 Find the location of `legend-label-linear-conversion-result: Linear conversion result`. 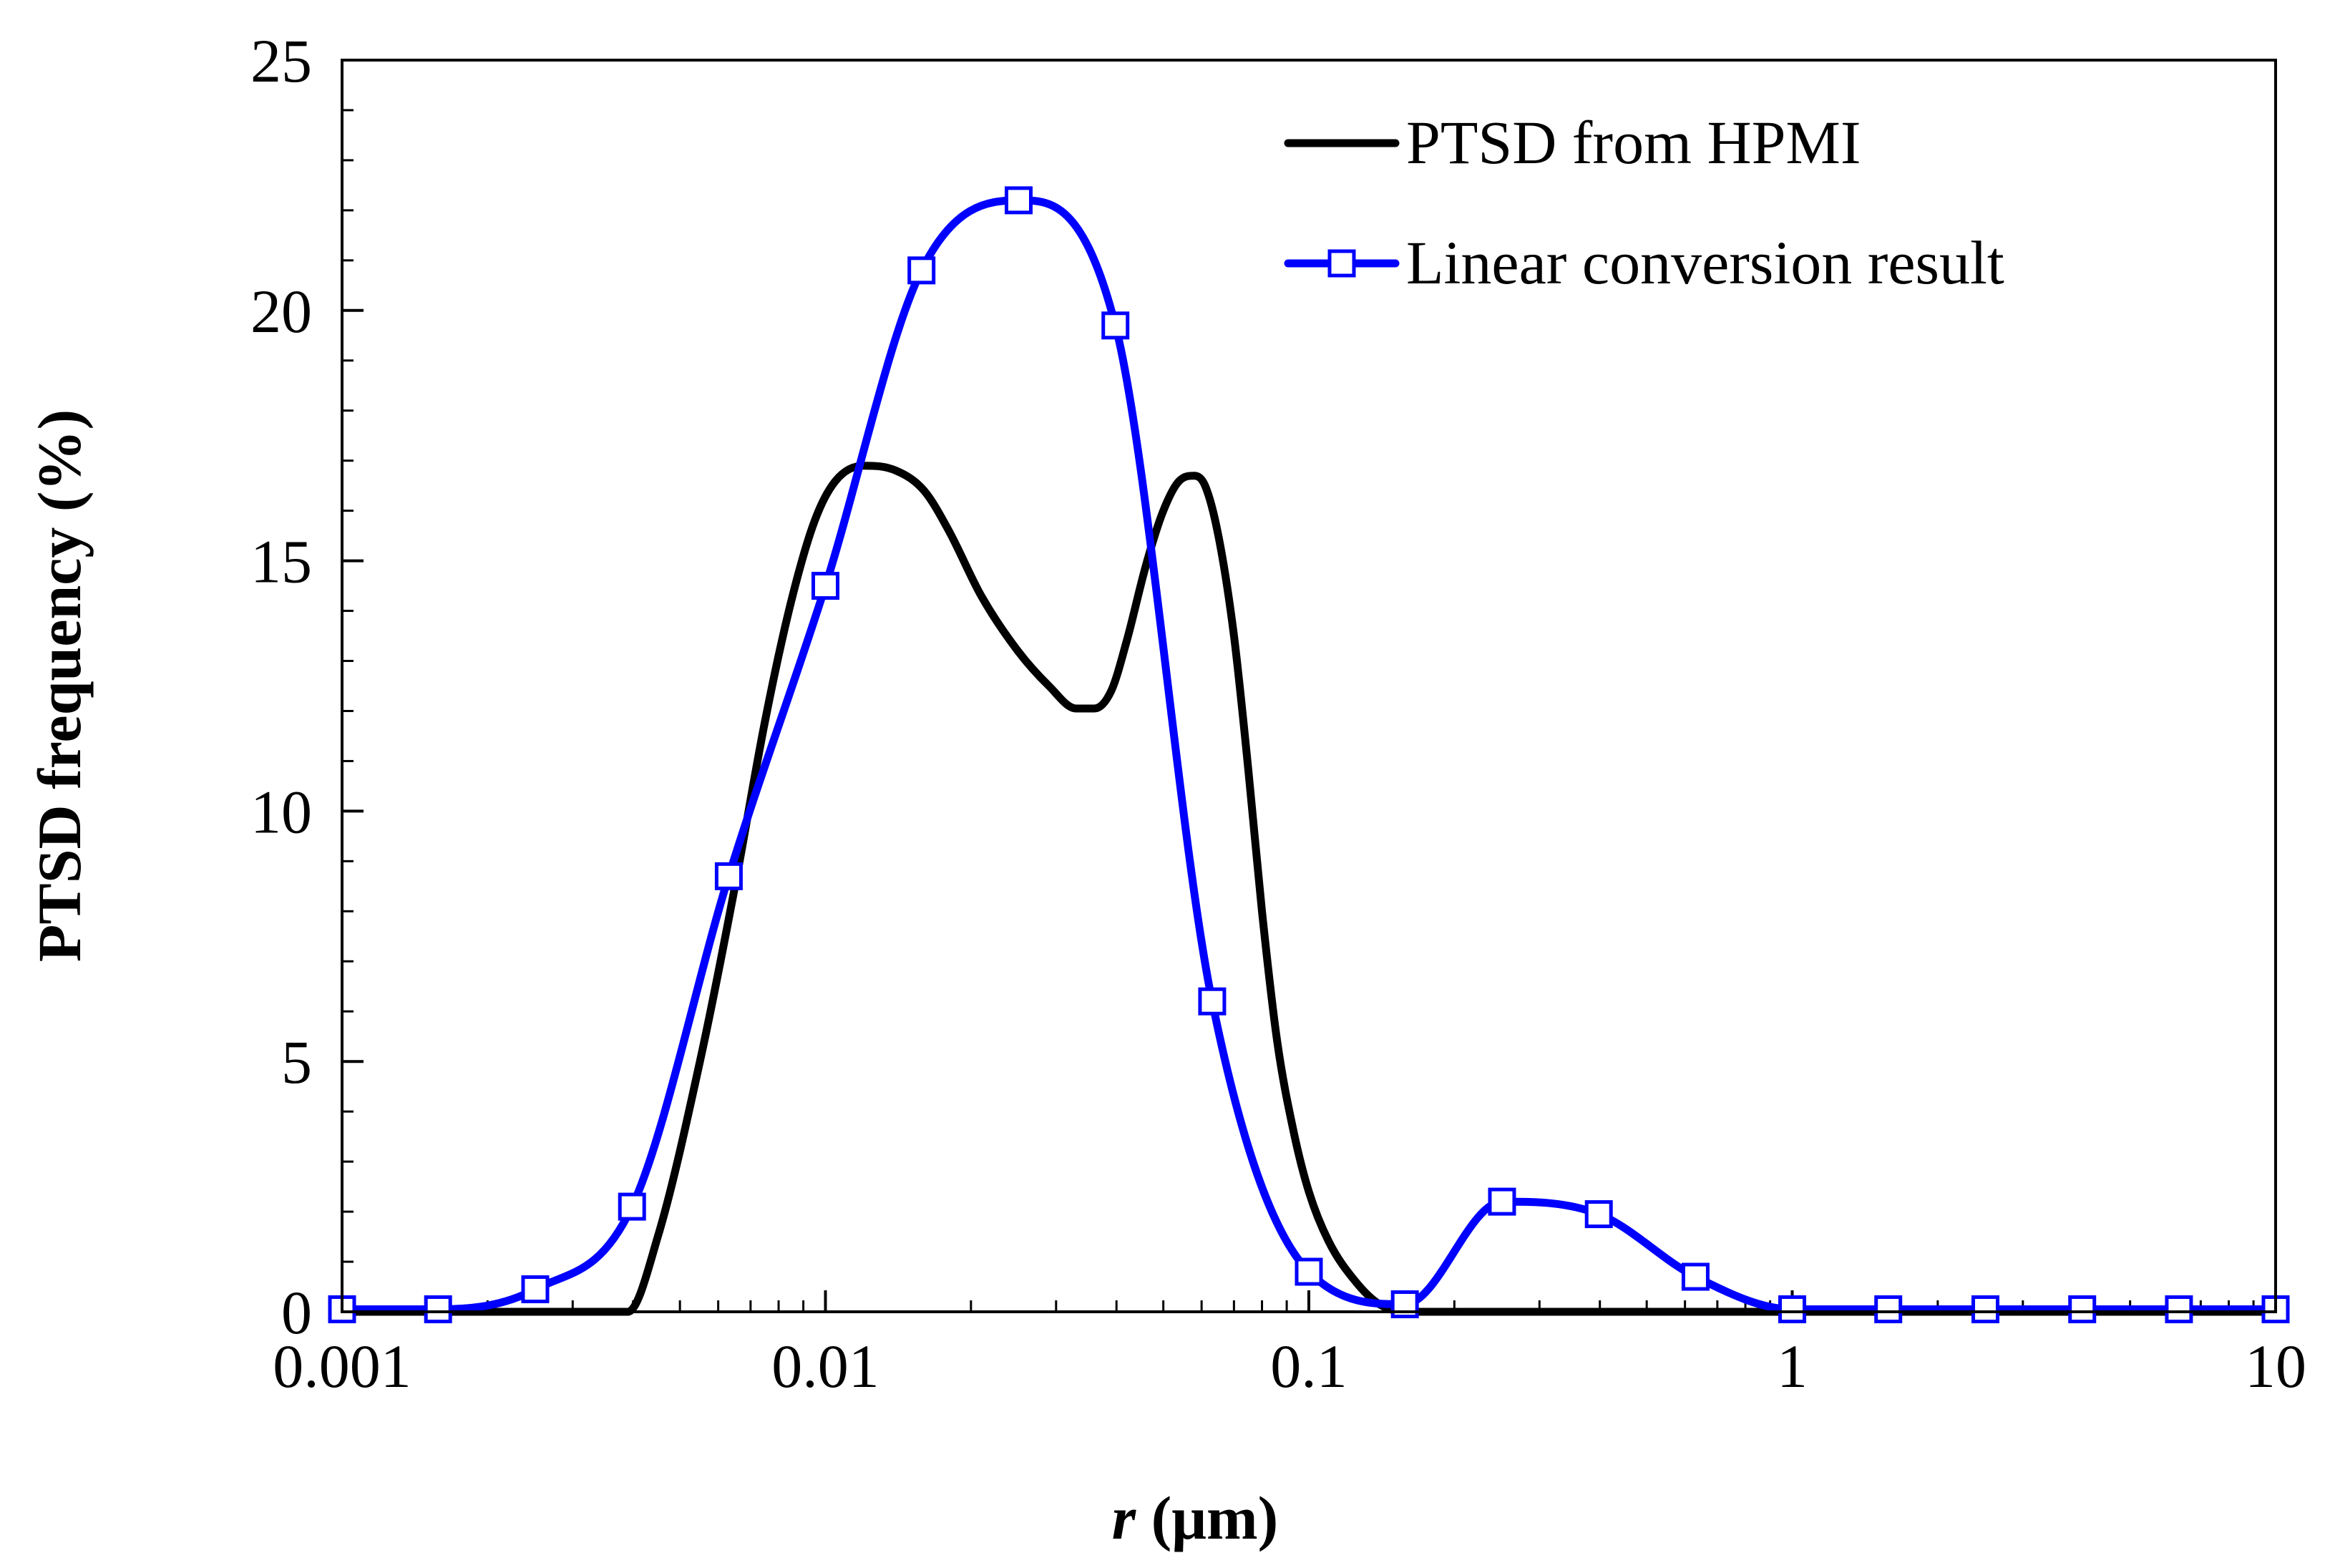

legend-label-linear-conversion-result: Linear conversion result is located at coordinates (1705, 262).